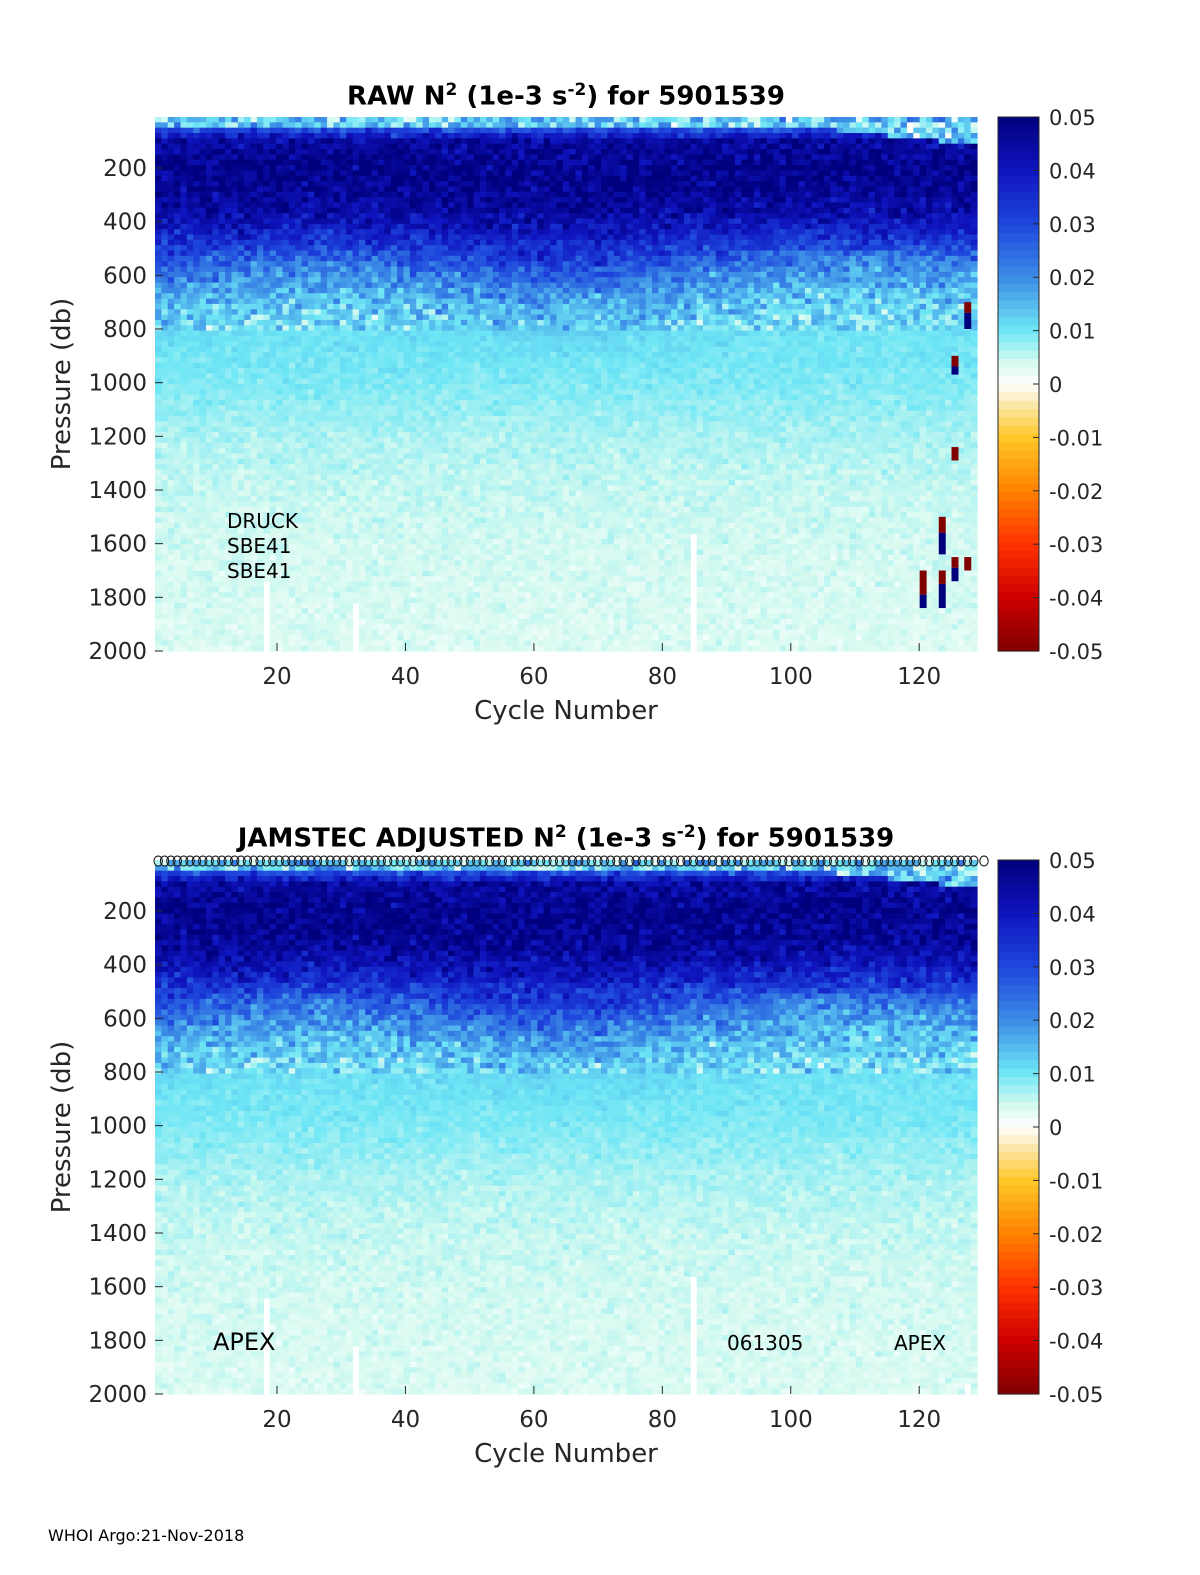 The width and height of the screenshot is (1200, 1575). What do you see at coordinates (117, 1127) in the screenshot?
I see `y-tick-label: 1000` at bounding box center [117, 1127].